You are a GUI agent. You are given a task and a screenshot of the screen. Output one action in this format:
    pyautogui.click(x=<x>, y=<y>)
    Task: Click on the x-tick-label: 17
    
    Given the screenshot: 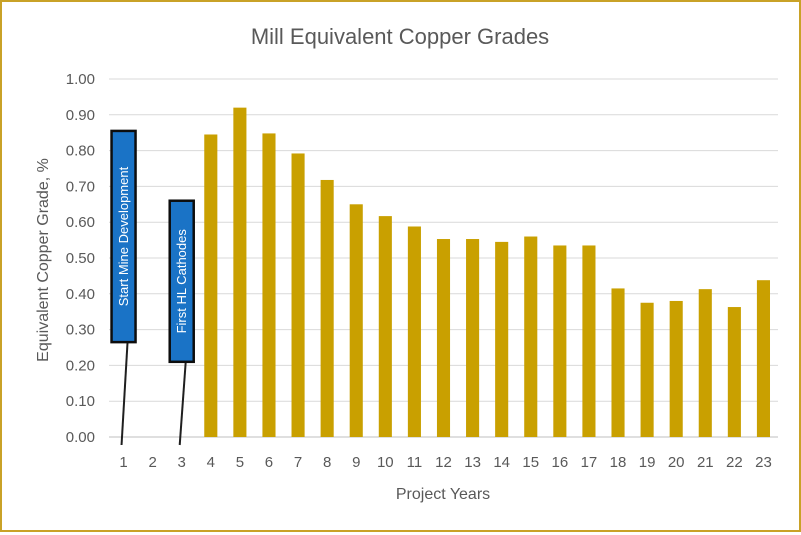 What is the action you would take?
    pyautogui.click(x=589, y=462)
    